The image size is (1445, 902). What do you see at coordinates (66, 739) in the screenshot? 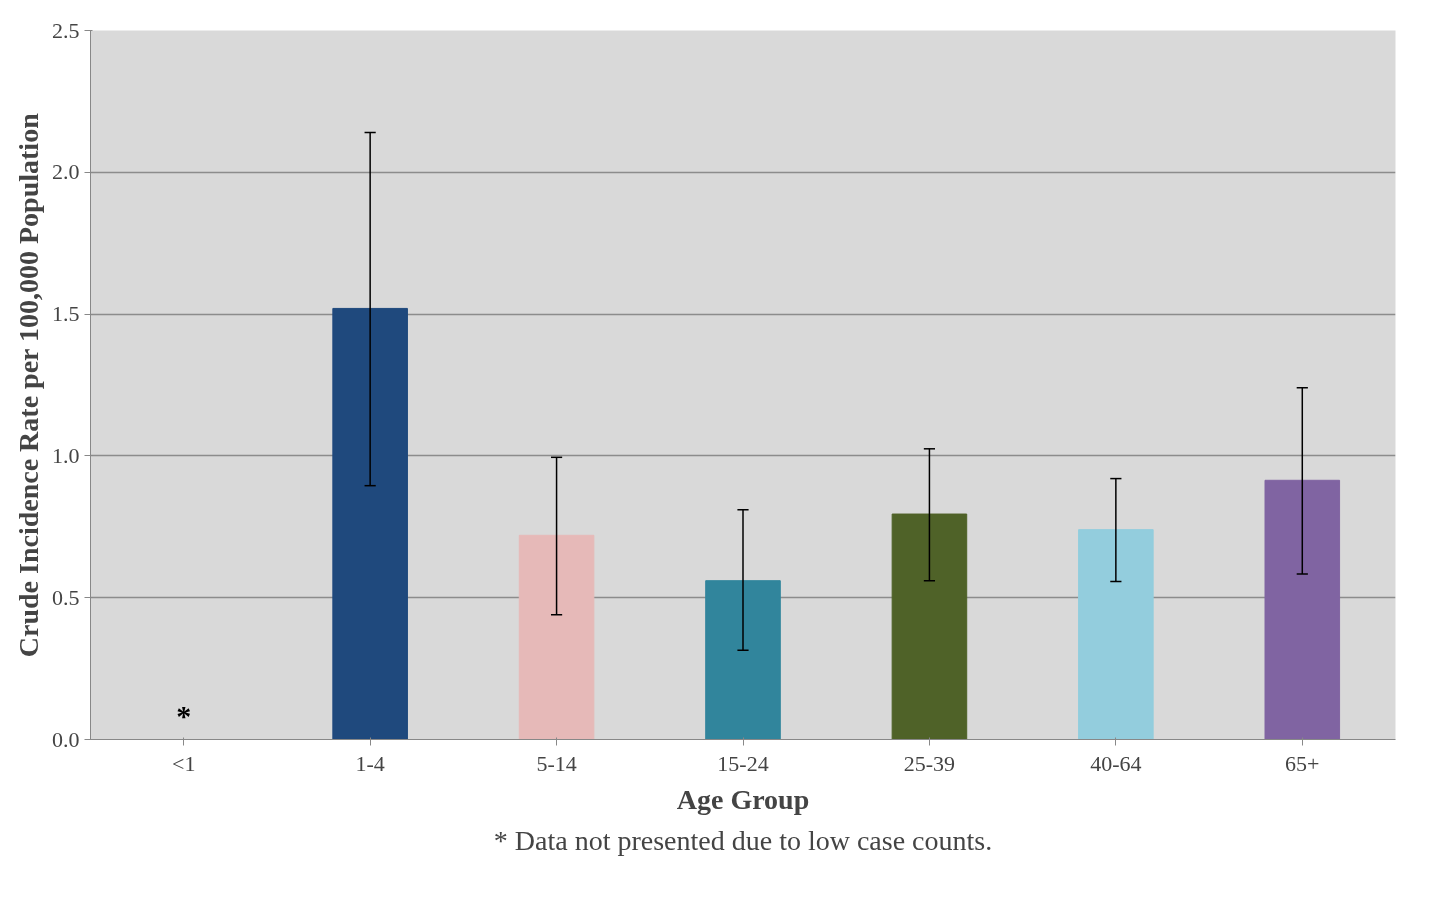
I see `y-tick-label: 0.0` at bounding box center [66, 739].